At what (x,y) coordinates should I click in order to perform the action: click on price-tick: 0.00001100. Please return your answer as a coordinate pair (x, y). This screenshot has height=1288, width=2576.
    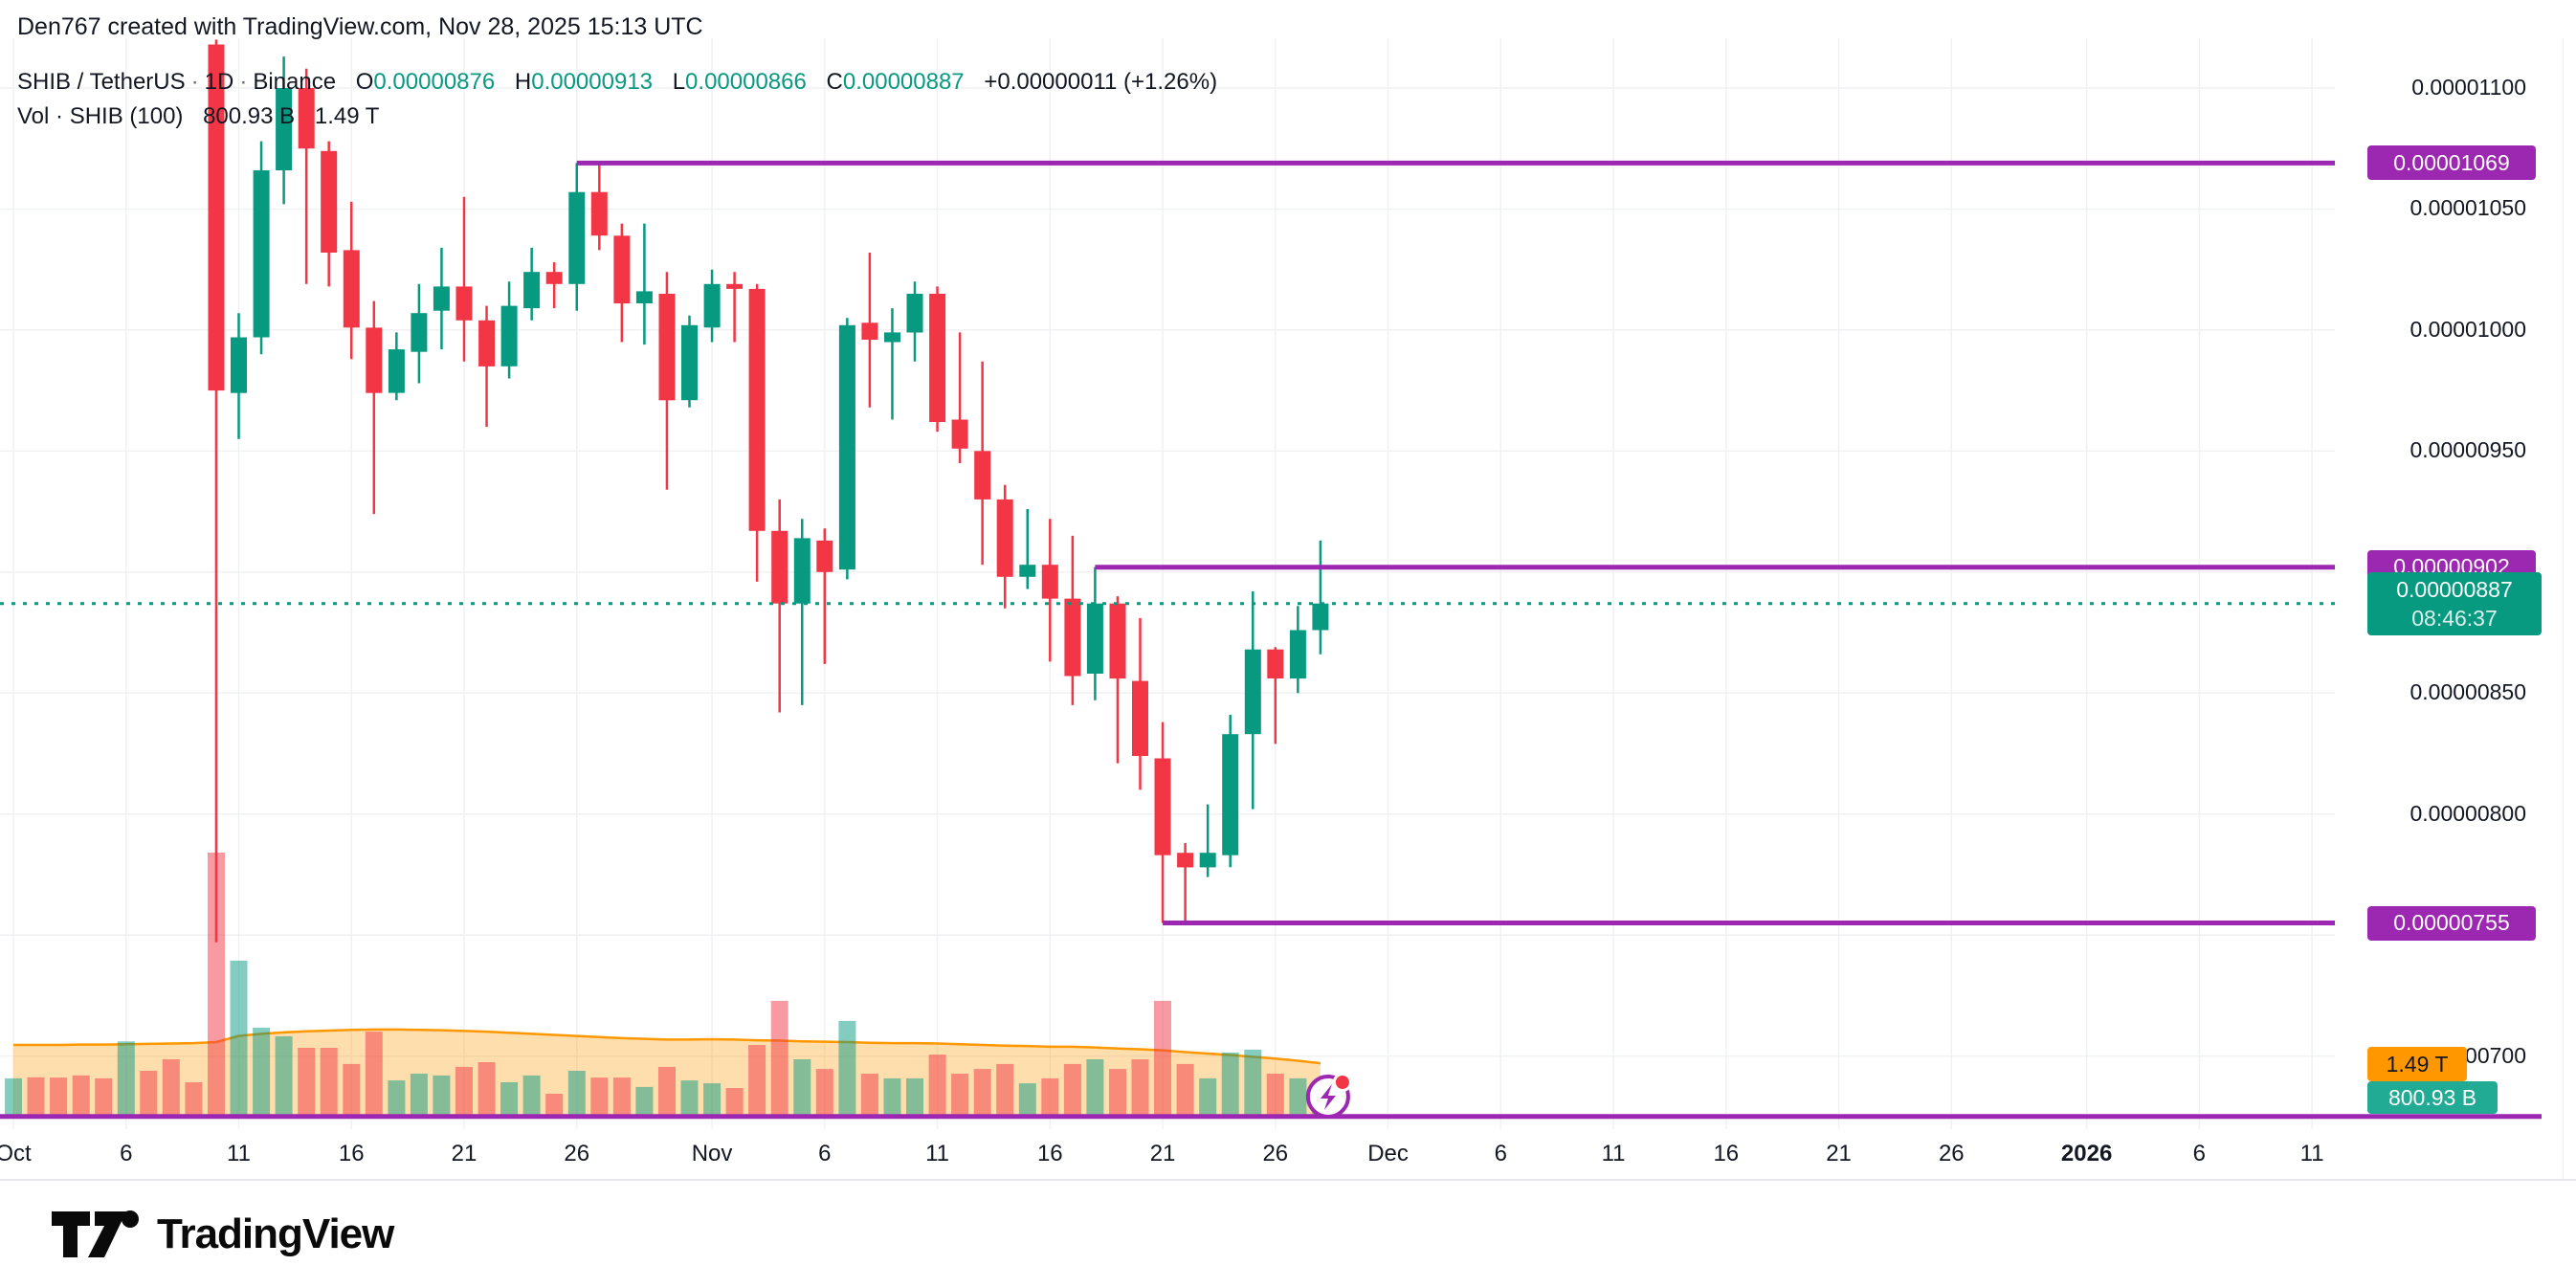
    Looking at the image, I should click on (2468, 87).